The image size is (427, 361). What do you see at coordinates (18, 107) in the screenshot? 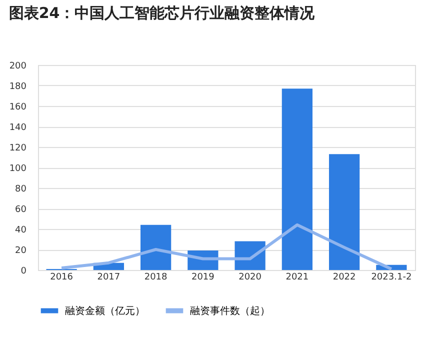
I see `y-tick-label: 160` at bounding box center [18, 107].